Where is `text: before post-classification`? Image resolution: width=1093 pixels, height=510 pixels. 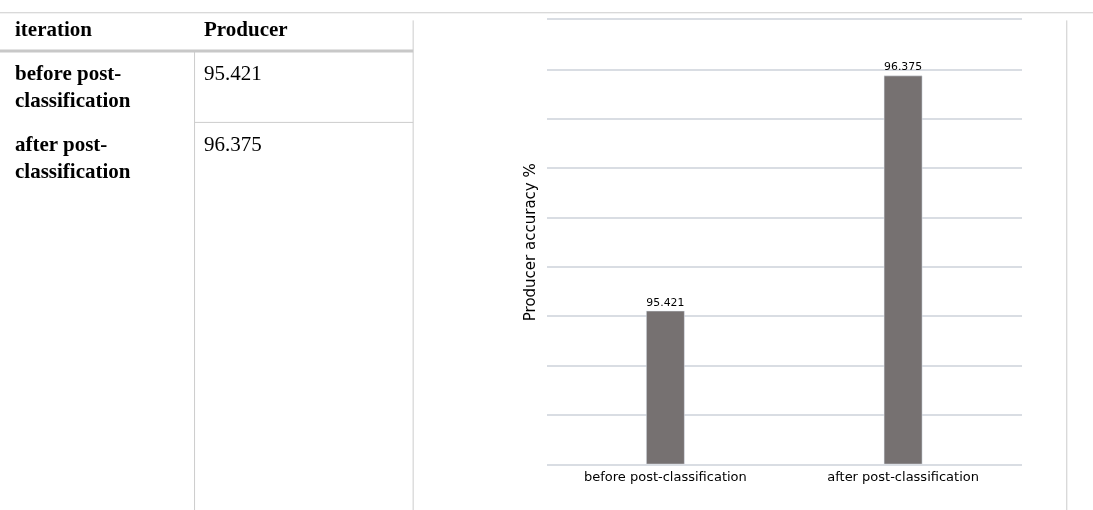
text: before post-classification is located at coordinates (73, 87).